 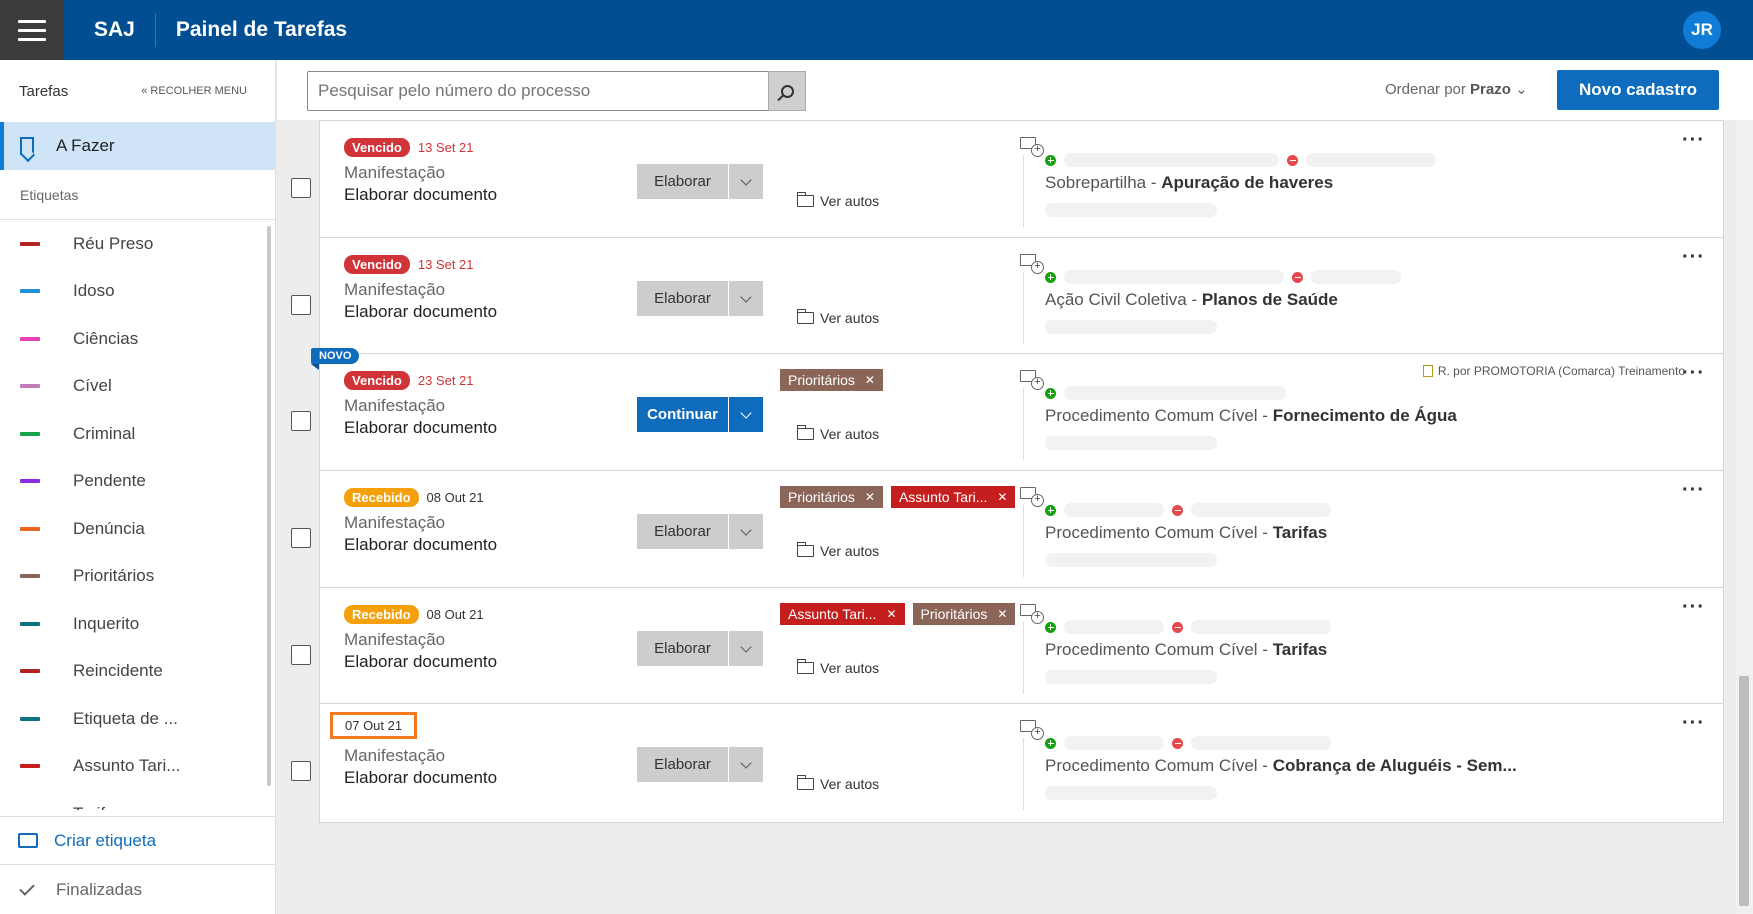 What do you see at coordinates (409, 147) in the screenshot?
I see `task-status: Vencido 13 Set 21` at bounding box center [409, 147].